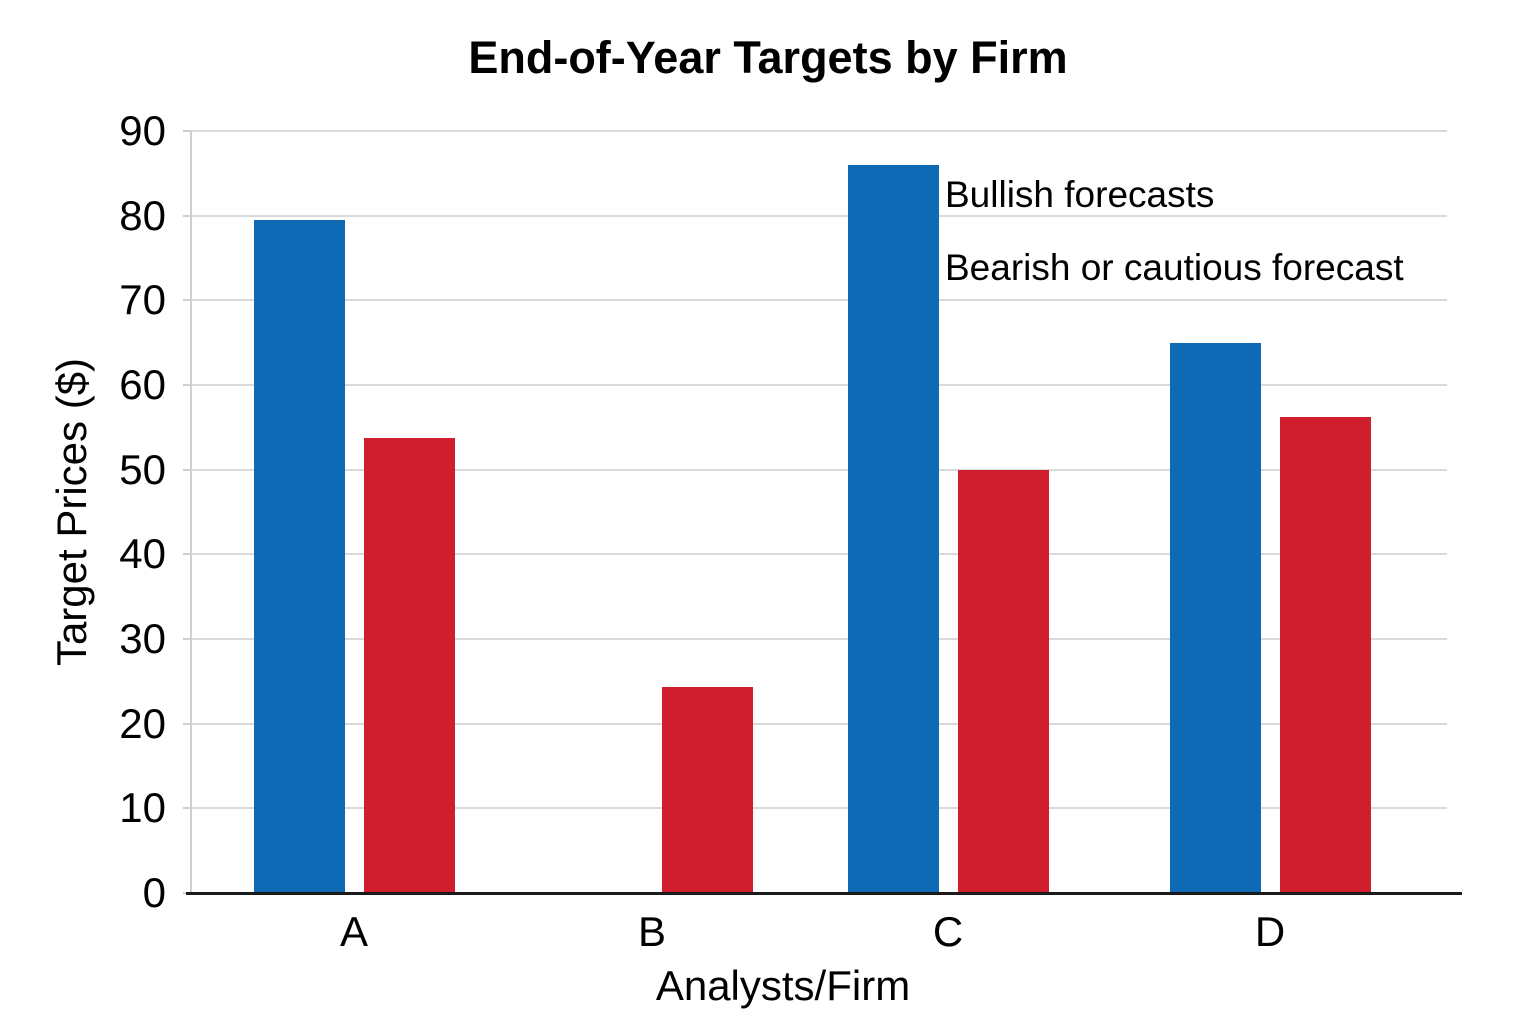  Describe the element at coordinates (783, 985) in the screenshot. I see `x-axis-label: Analysts/Firm` at that location.